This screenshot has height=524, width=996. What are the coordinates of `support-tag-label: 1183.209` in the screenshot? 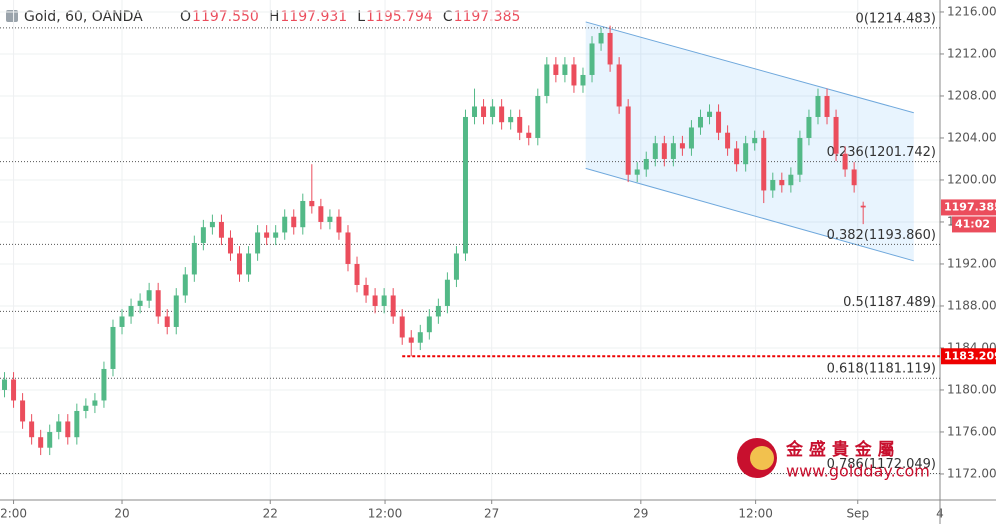 It's located at (970, 355).